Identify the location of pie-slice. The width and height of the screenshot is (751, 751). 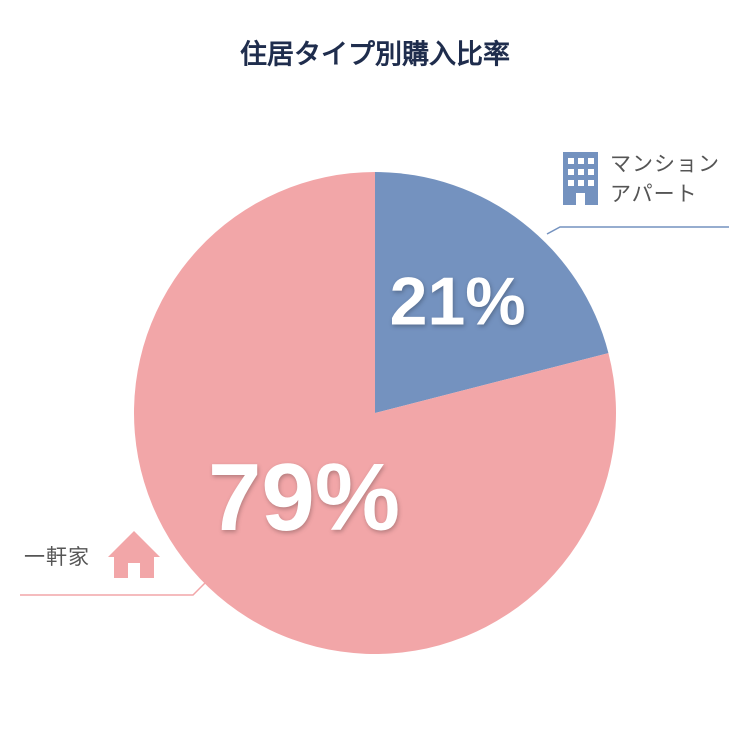
(492, 292).